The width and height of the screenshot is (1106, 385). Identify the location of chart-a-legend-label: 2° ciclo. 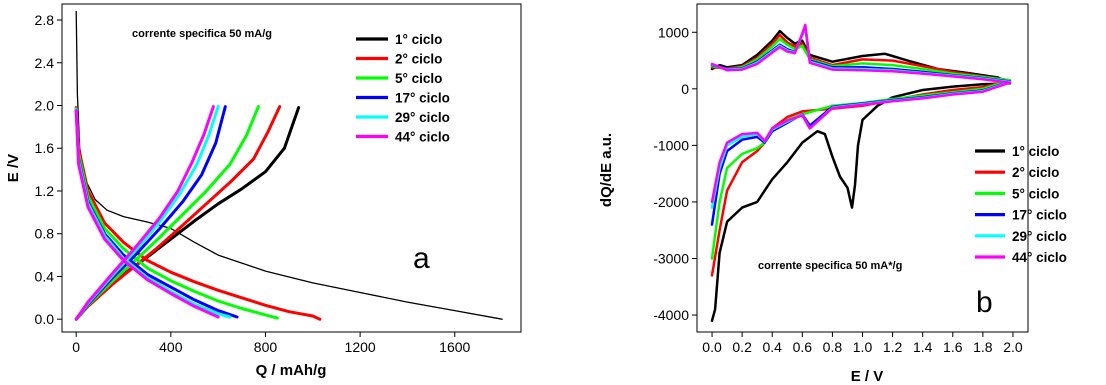
(418, 59).